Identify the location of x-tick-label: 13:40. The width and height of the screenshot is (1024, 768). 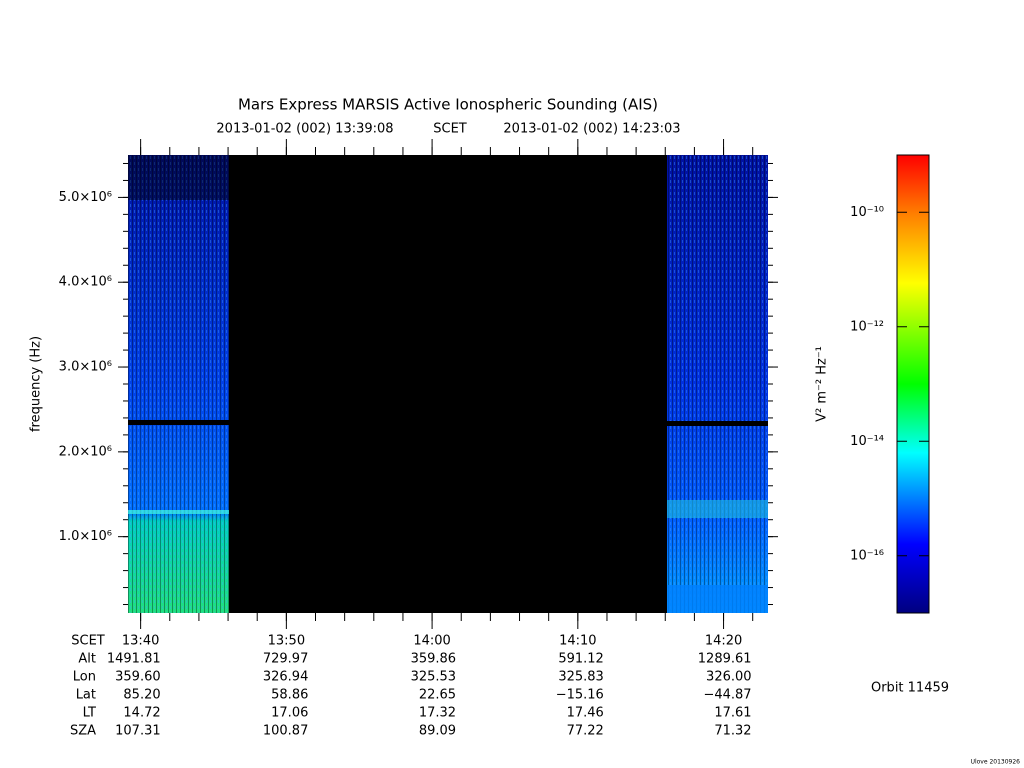
(140, 641).